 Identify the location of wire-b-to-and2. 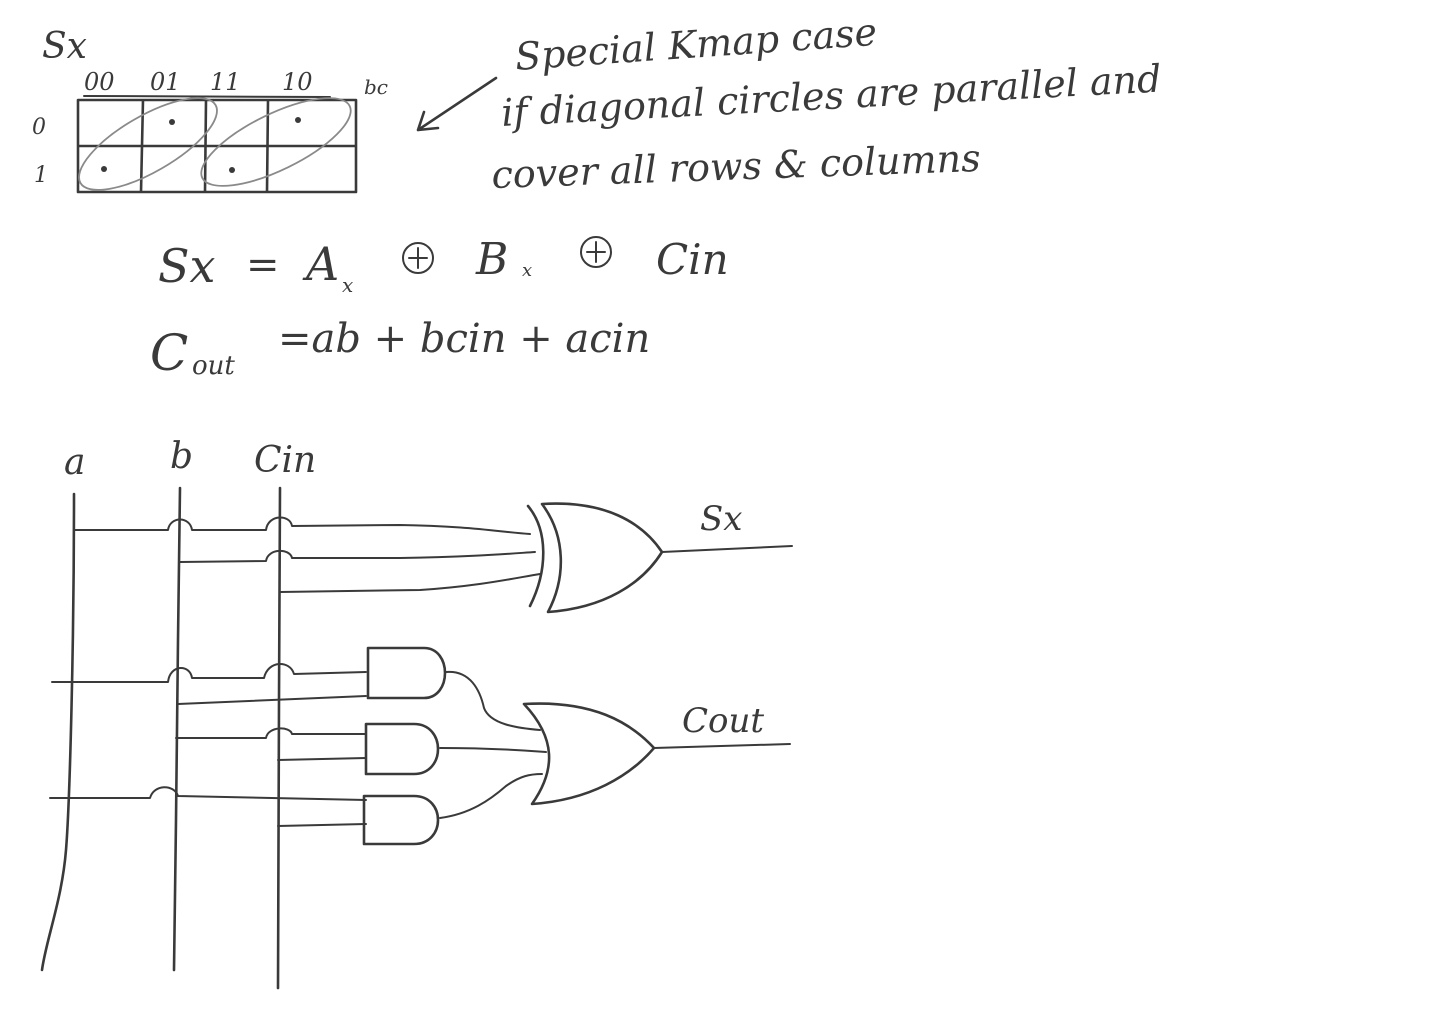
(271, 733).